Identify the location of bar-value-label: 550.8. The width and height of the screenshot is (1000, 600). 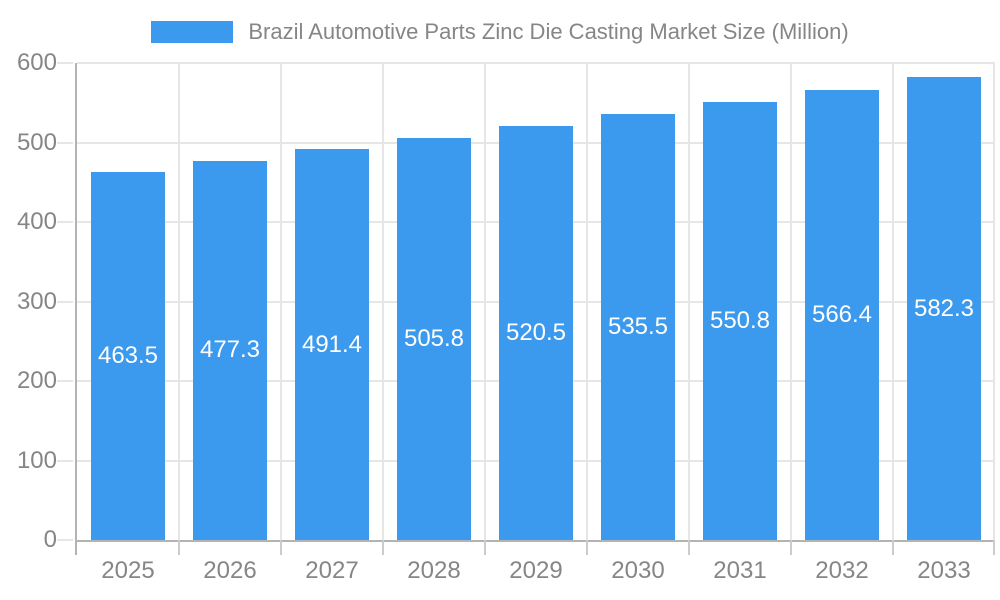
(740, 321).